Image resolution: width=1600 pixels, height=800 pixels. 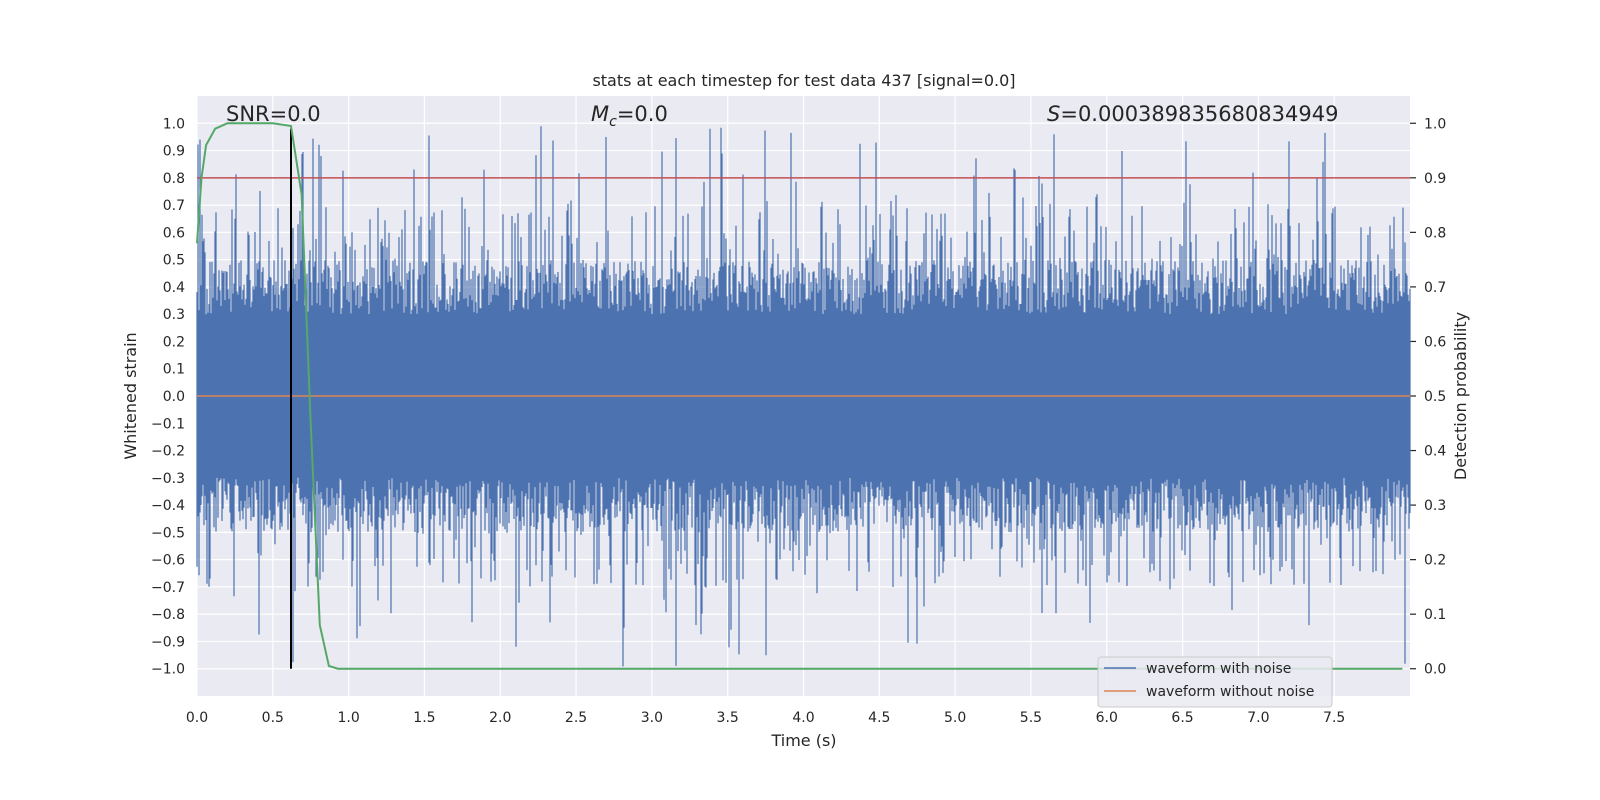 I want to click on y-tick-label: −0.4, so click(x=168, y=506).